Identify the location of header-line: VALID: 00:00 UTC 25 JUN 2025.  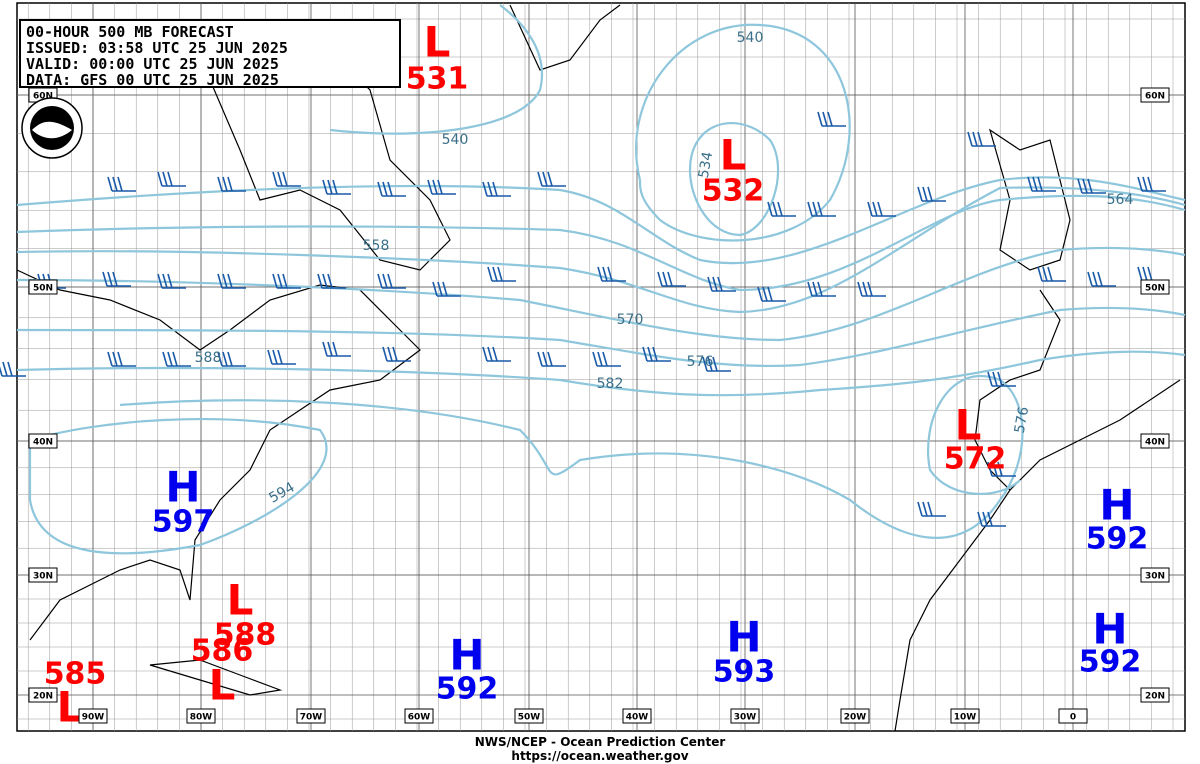
(152, 64).